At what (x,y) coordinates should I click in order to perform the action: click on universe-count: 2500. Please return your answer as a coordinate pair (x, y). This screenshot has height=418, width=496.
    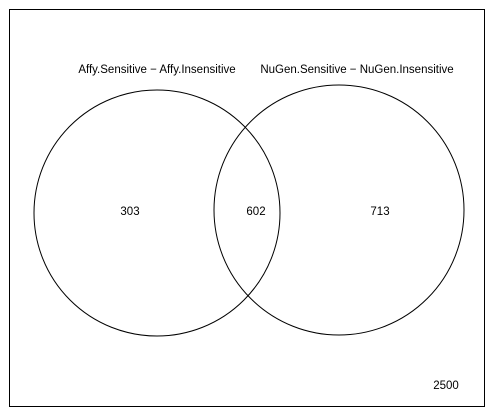
    Looking at the image, I should click on (446, 386).